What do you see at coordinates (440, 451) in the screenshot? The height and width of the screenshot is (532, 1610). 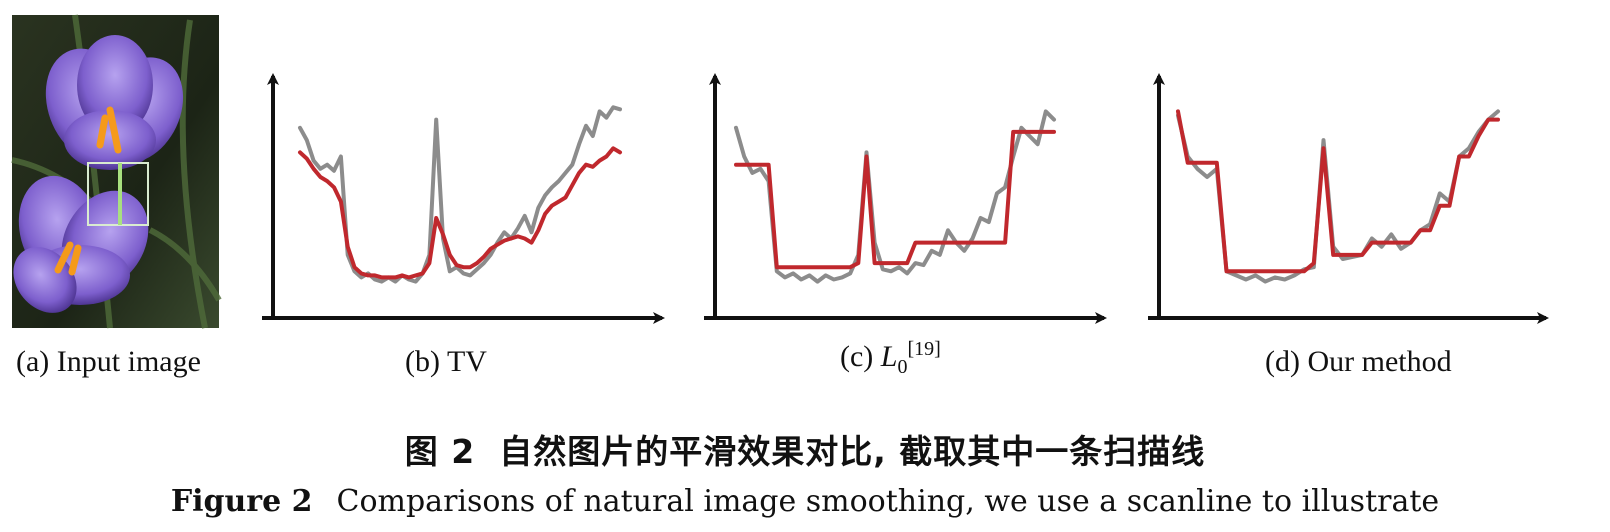 I see `caption-cn-label: 图 2` at bounding box center [440, 451].